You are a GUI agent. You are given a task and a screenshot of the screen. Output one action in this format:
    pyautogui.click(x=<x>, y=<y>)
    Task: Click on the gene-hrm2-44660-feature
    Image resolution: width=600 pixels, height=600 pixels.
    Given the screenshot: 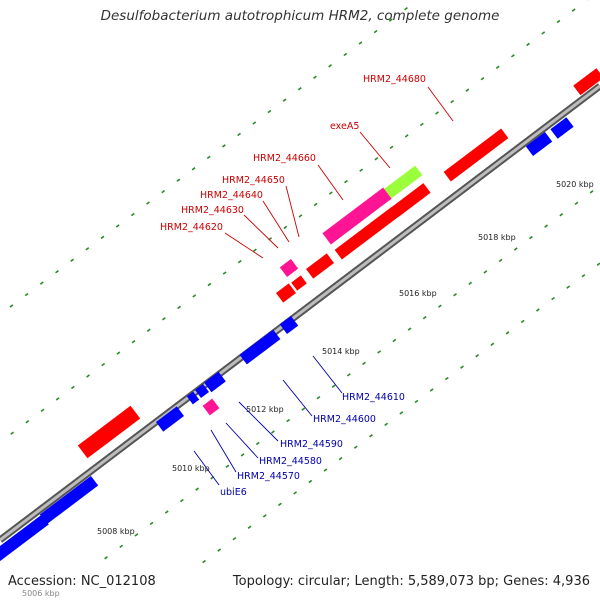 What is the action you would take?
    pyautogui.click(x=357, y=216)
    